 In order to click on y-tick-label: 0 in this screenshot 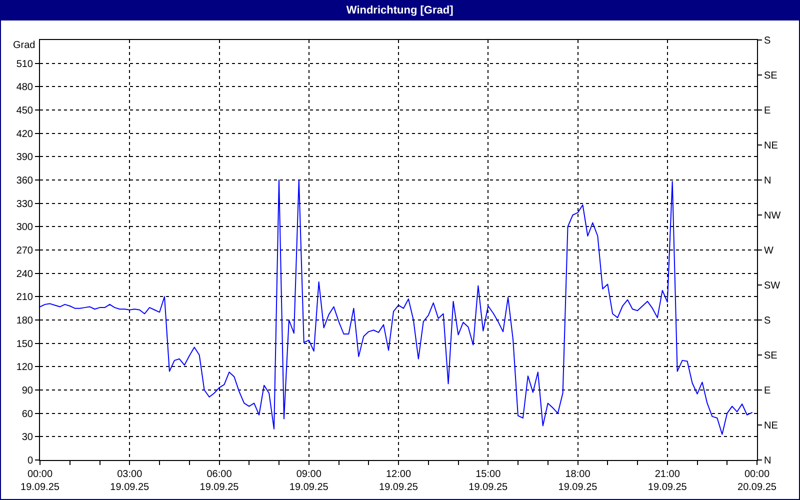, I will do `click(30, 461)`.